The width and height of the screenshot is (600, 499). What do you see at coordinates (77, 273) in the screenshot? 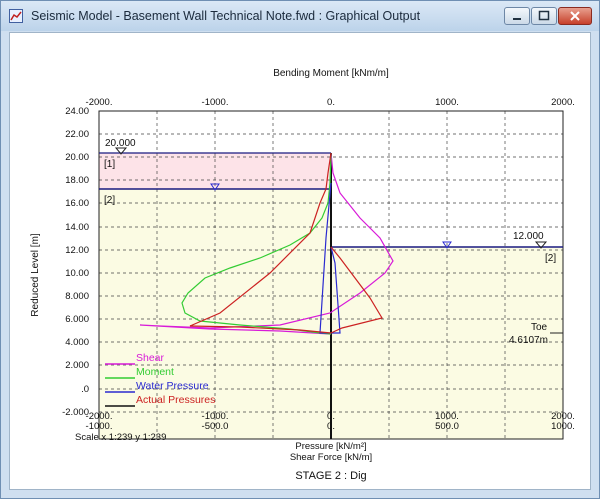
I see `y-tick: 10.00` at bounding box center [77, 273].